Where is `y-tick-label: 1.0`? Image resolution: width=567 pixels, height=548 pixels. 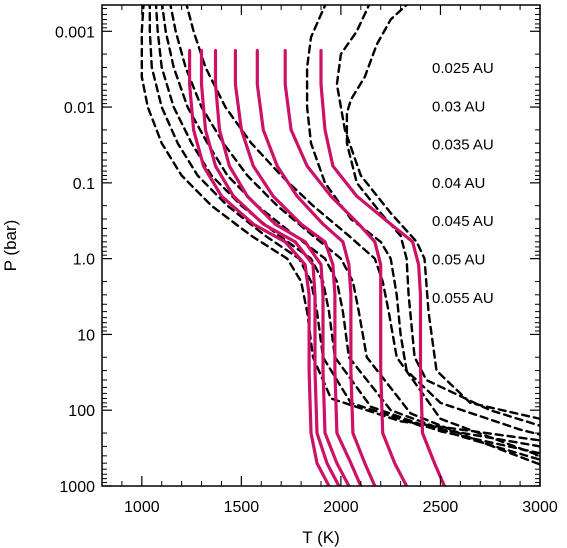
y-tick-label: 1.0 is located at coordinates (84, 260).